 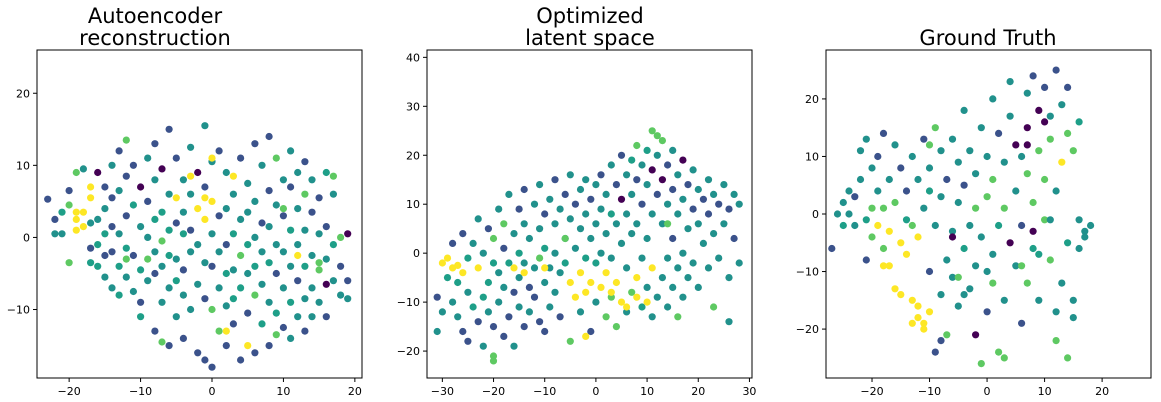 What do you see at coordinates (812, 99) in the screenshot?
I see `y-tick-label: 20` at bounding box center [812, 99].